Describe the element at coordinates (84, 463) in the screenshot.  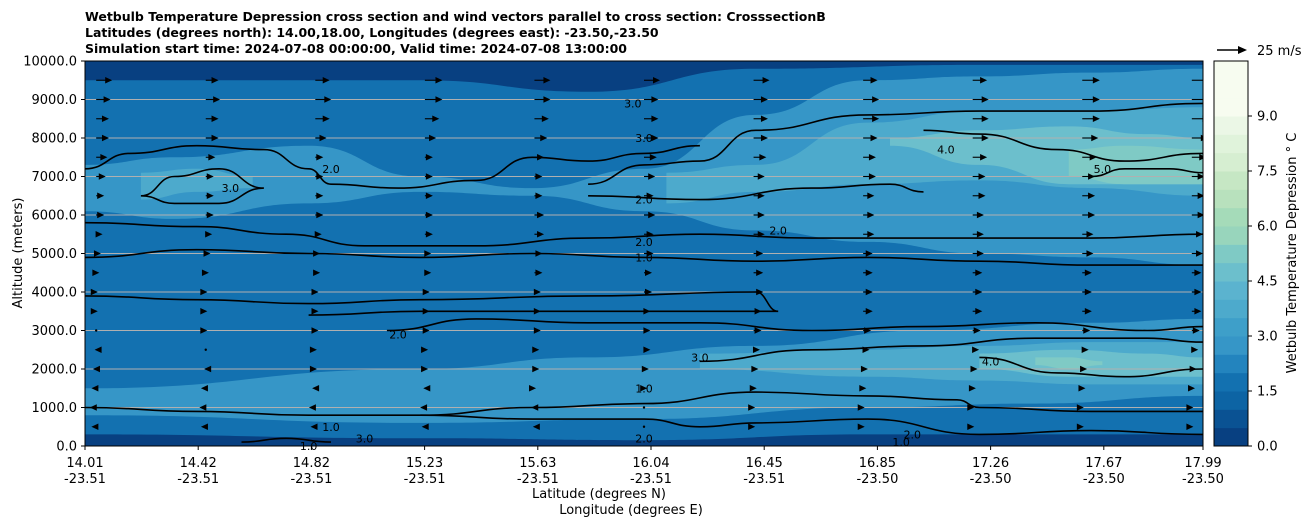
I see `x-tick-label-lat: 14.01` at that location.